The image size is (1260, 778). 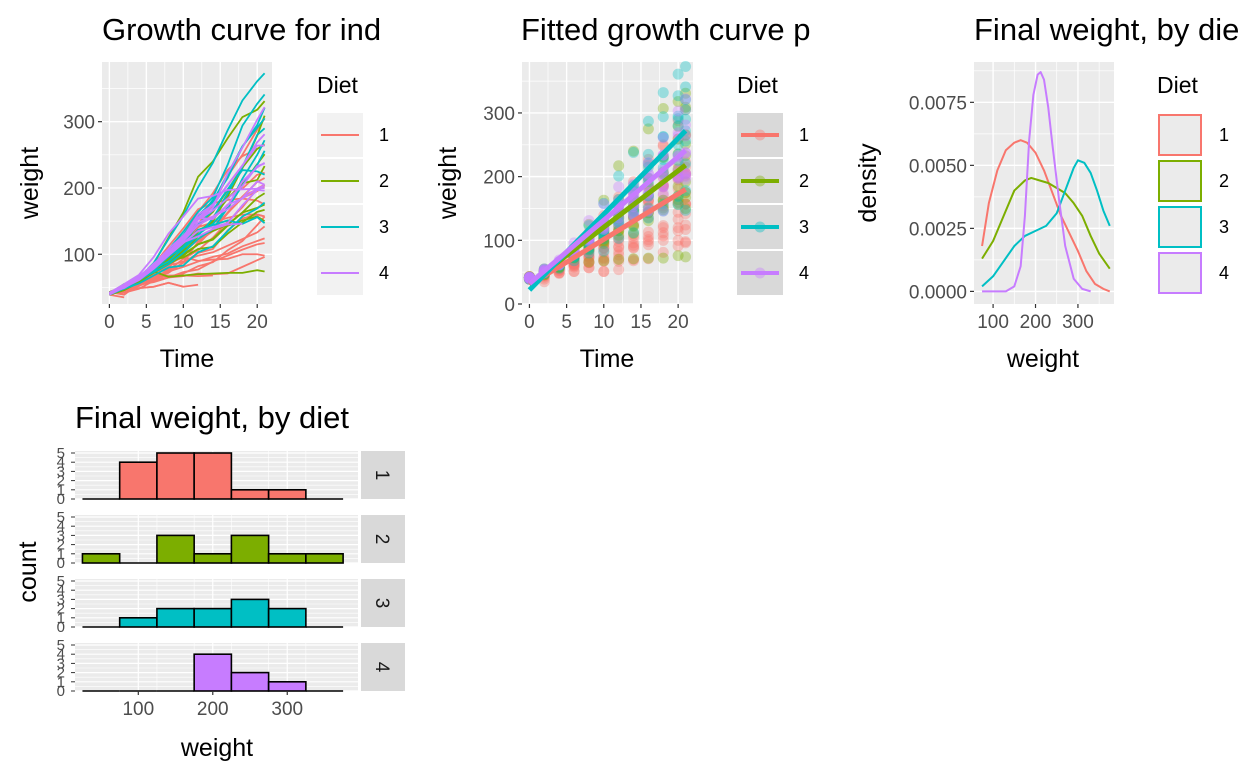 What do you see at coordinates (758, 85) in the screenshot?
I see `fitted-legend-title: Diet` at bounding box center [758, 85].